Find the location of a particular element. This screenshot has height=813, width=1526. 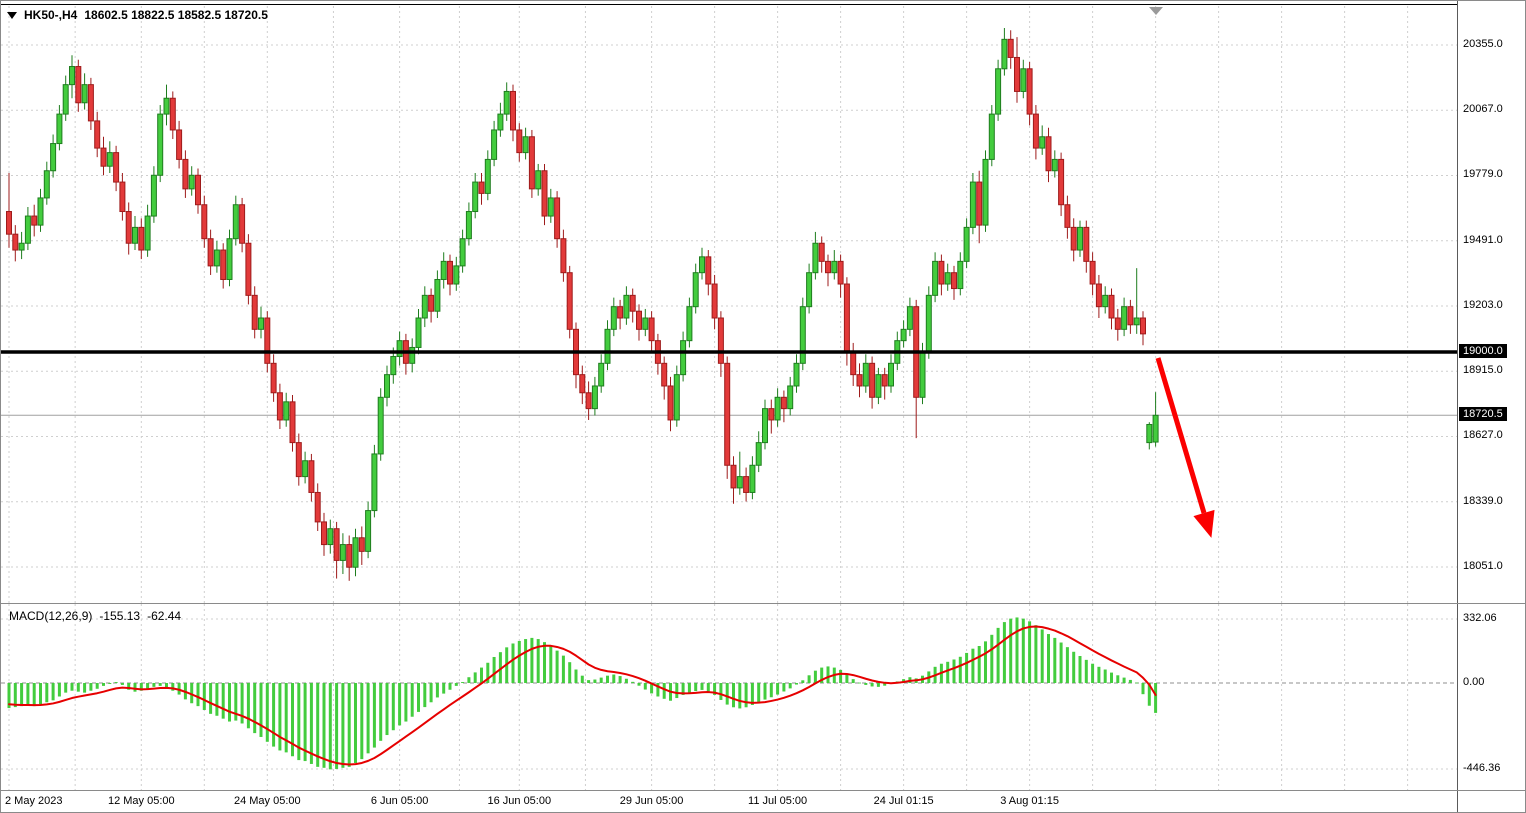

trend-arrow is located at coordinates (1185, 447).